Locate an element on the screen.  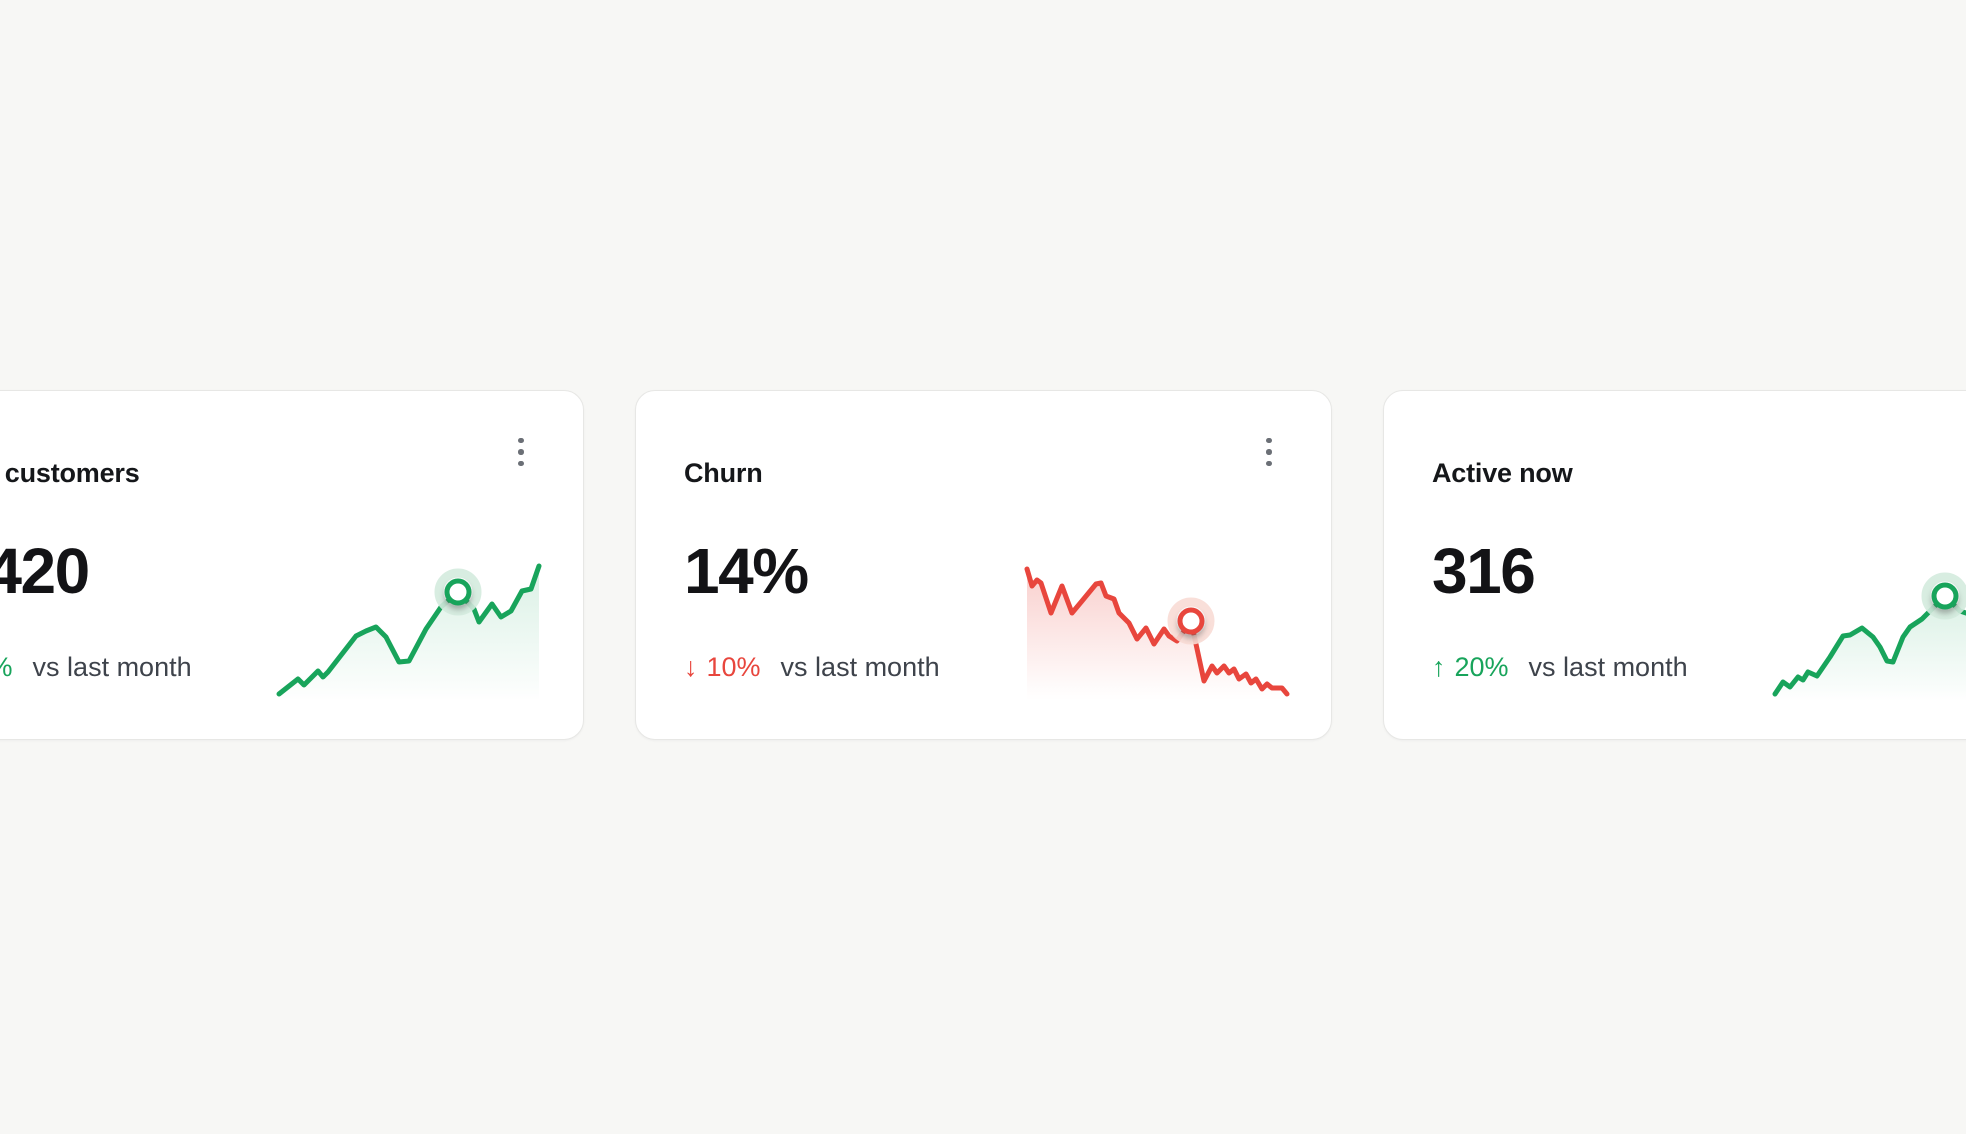
delta-value: 40% is located at coordinates (6, 667).